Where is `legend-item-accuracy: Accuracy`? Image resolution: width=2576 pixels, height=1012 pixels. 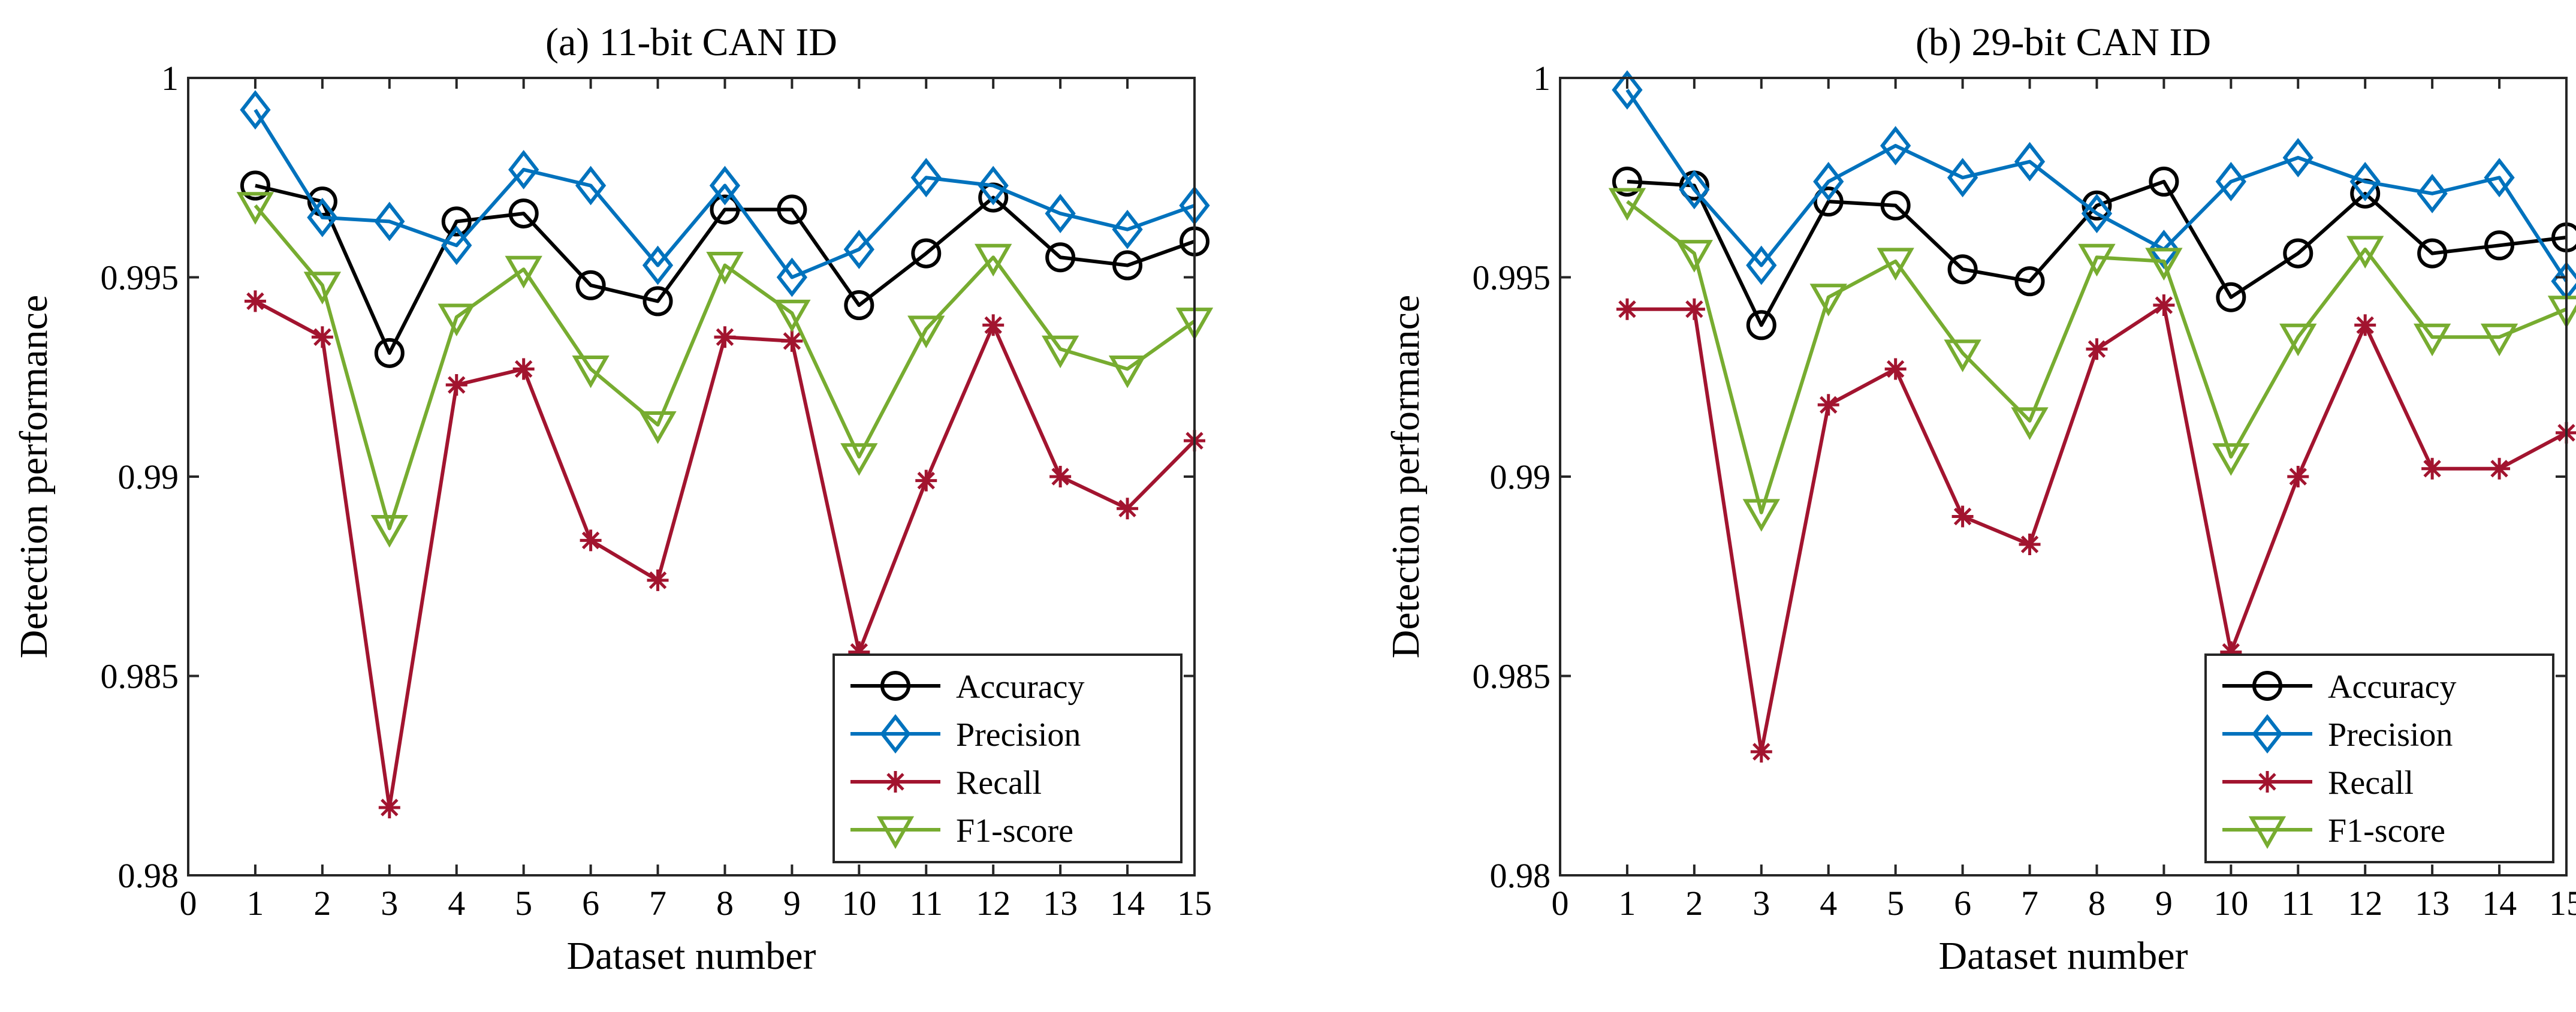
legend-item-accuracy: Accuracy is located at coordinates (967, 687).